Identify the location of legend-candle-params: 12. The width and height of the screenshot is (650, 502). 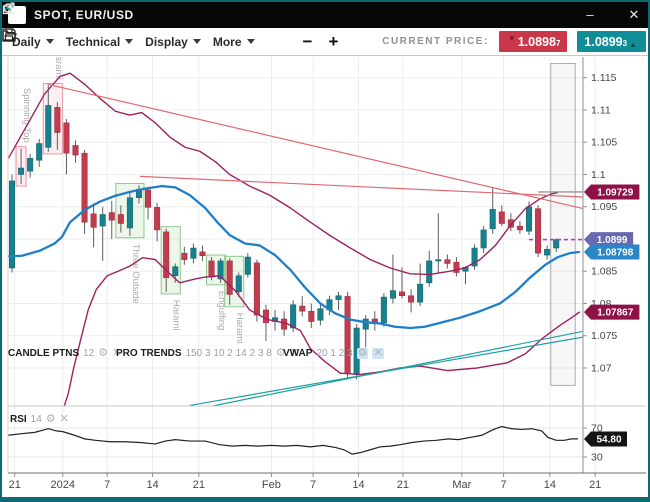
(89, 353).